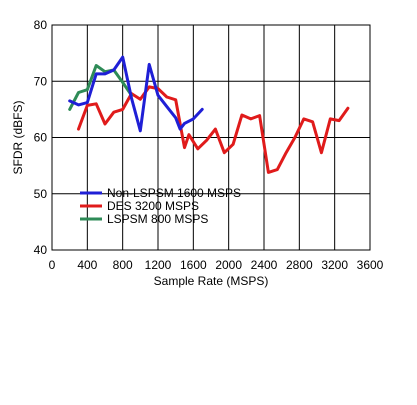 The height and width of the screenshot is (405, 417). Describe the element at coordinates (264, 265) in the screenshot. I see `x-tick-label: 2400` at that location.